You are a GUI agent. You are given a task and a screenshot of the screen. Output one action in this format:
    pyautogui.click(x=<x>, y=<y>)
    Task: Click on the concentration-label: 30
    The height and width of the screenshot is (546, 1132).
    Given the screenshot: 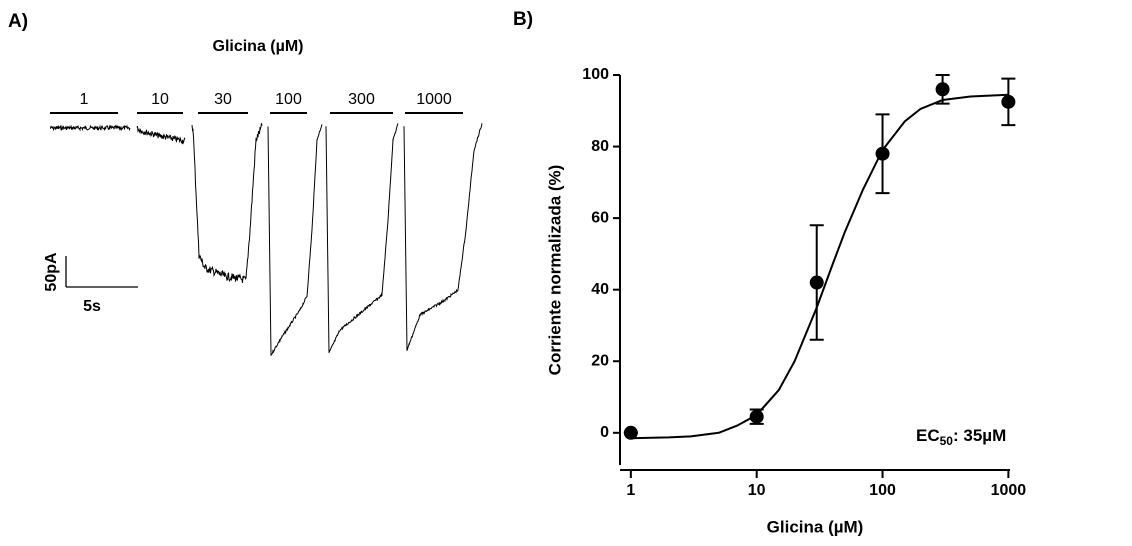 What is the action you would take?
    pyautogui.click(x=223, y=99)
    